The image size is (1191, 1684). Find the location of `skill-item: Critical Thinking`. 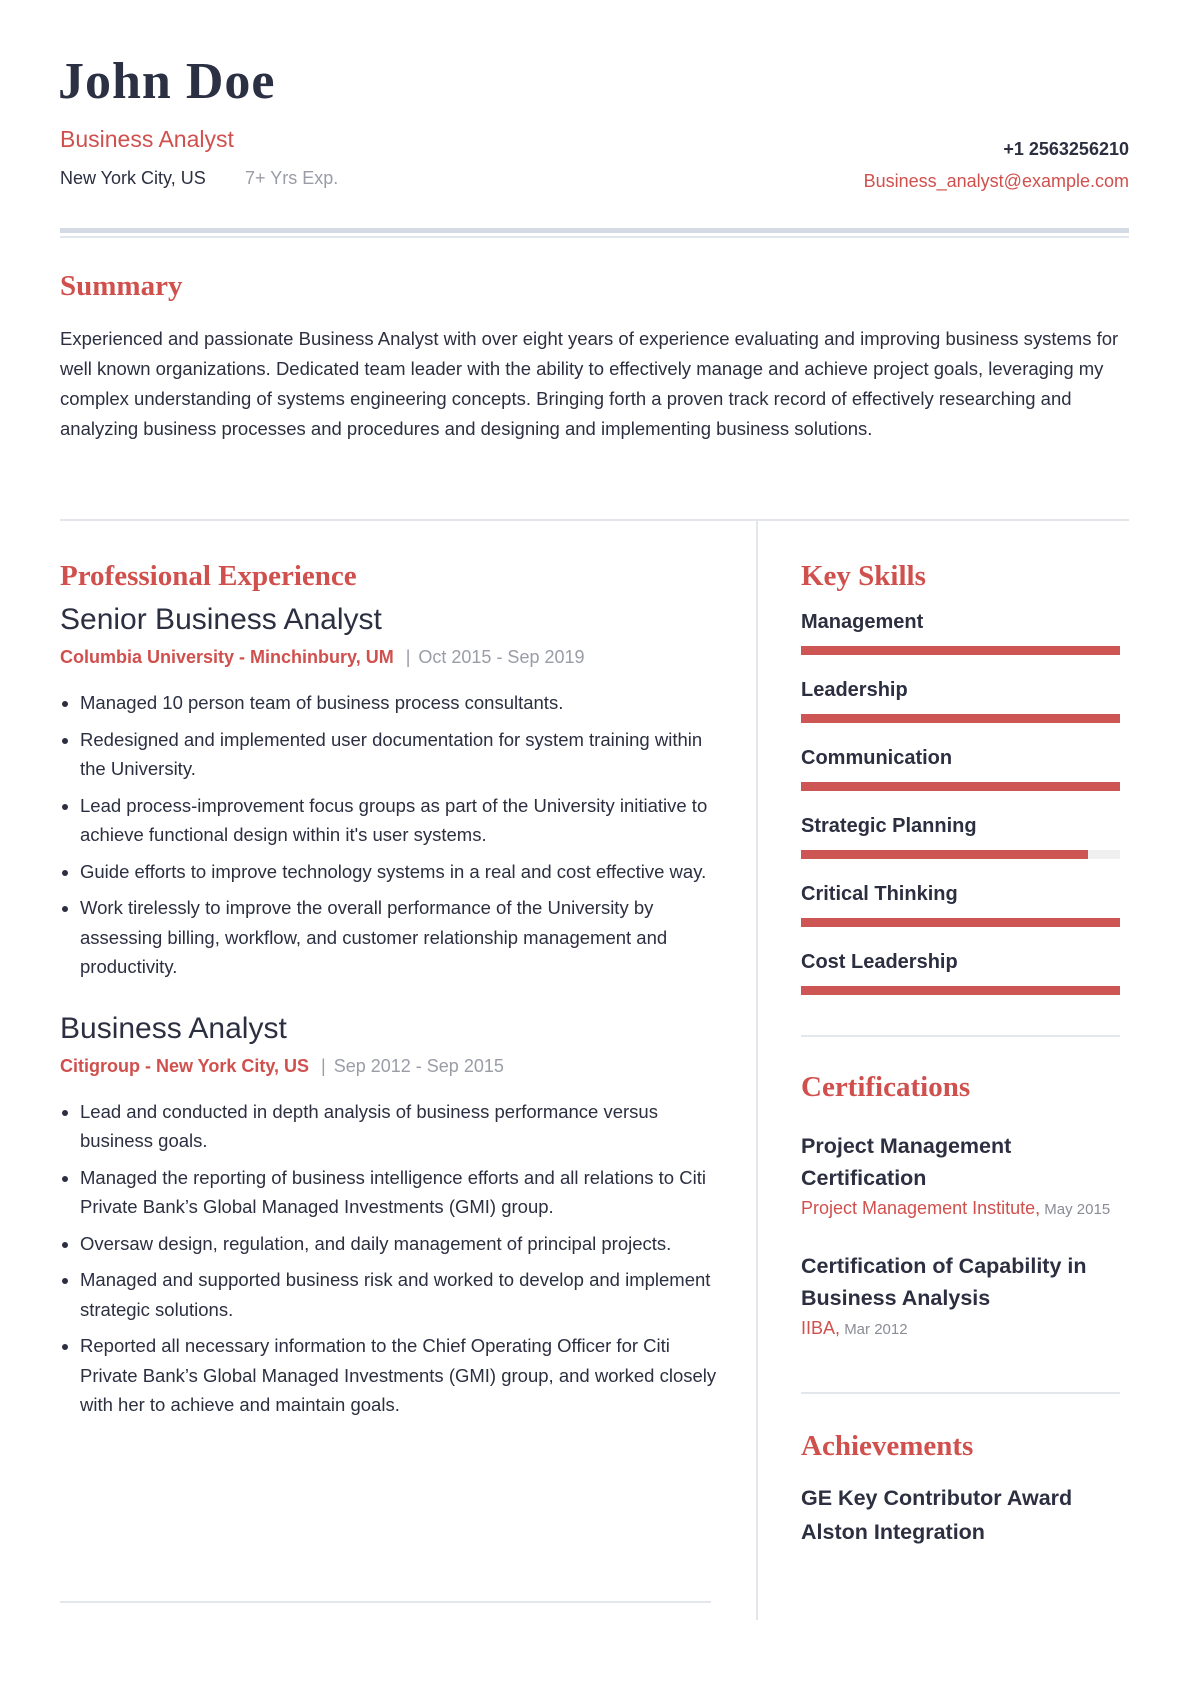

skill-item: Critical Thinking is located at coordinates (966, 905).